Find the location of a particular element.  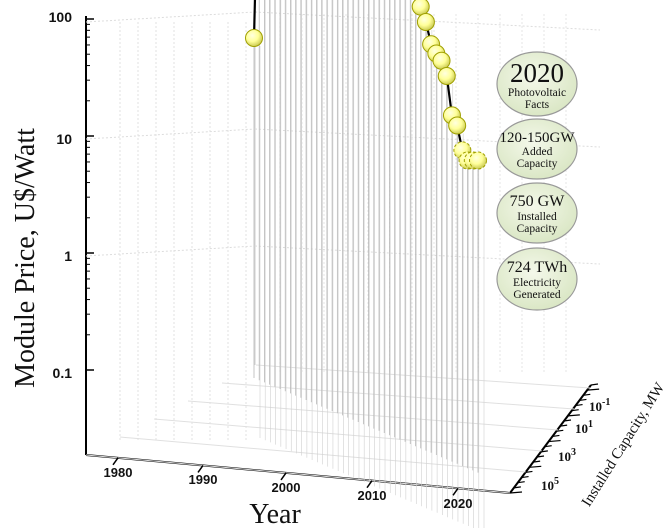

fact-badge: 724 TWh Electricity Generated is located at coordinates (537, 279).